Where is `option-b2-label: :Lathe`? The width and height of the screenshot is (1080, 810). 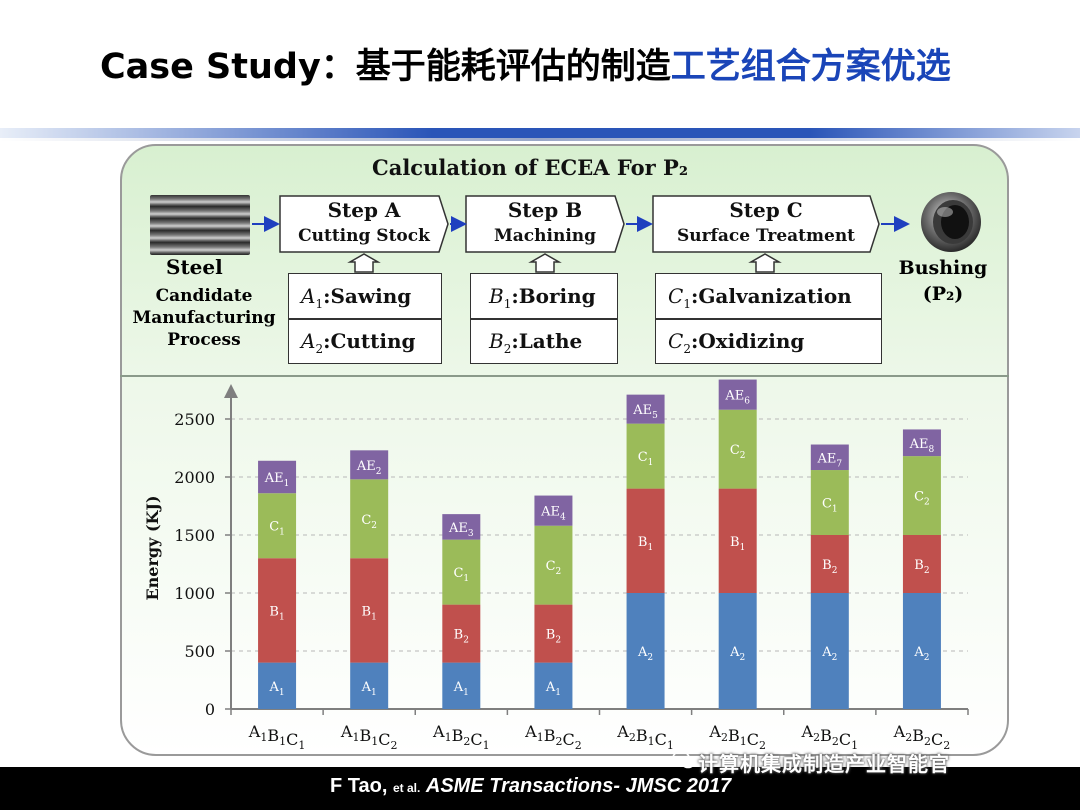
option-b2-label: :Lathe is located at coordinates (547, 341).